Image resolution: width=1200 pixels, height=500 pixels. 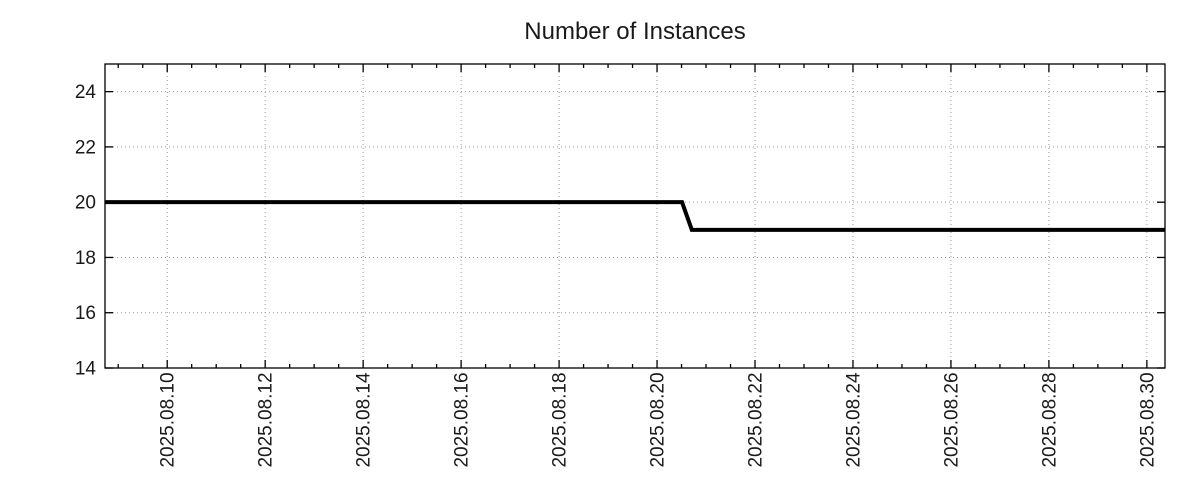 I want to click on x-tick-label: 2025.08.26, so click(x=951, y=419).